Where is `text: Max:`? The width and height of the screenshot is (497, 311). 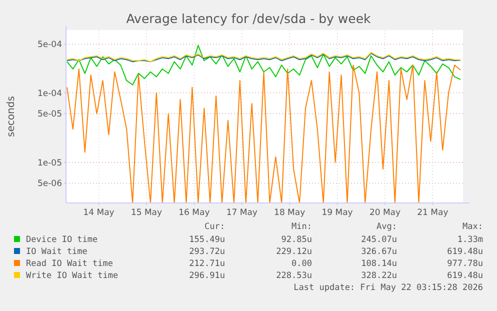
text: Max: is located at coordinates (472, 227).